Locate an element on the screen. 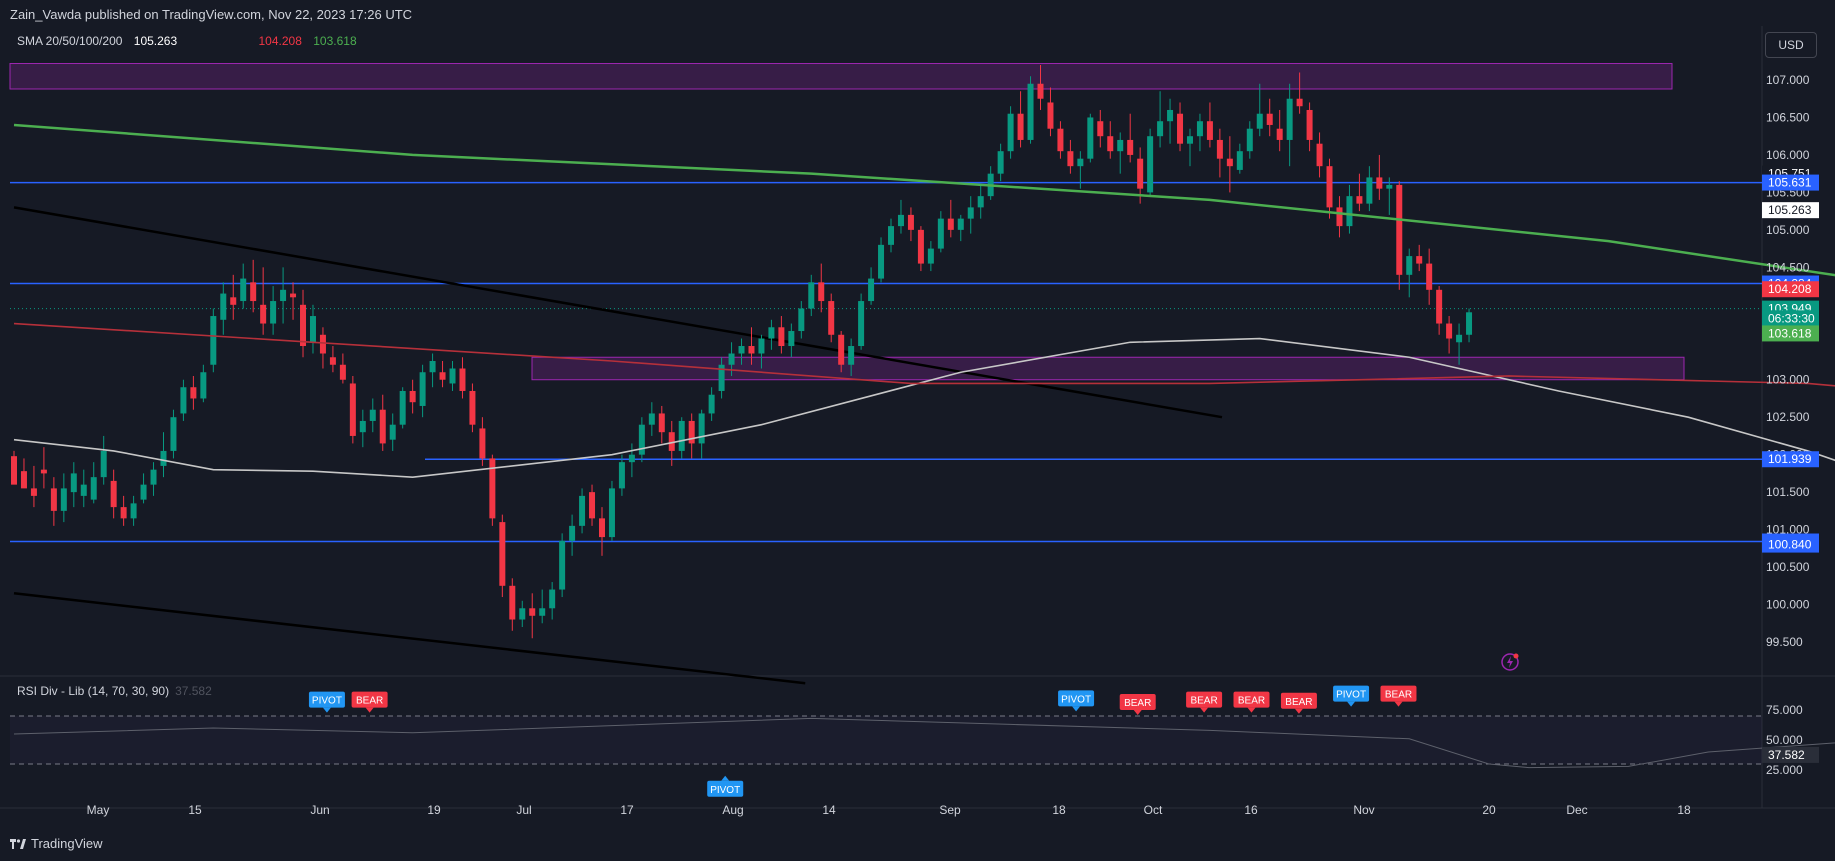  rsi-legend-title: RSI Div - Lib (14, 70, 30, 90) is located at coordinates (93, 691).